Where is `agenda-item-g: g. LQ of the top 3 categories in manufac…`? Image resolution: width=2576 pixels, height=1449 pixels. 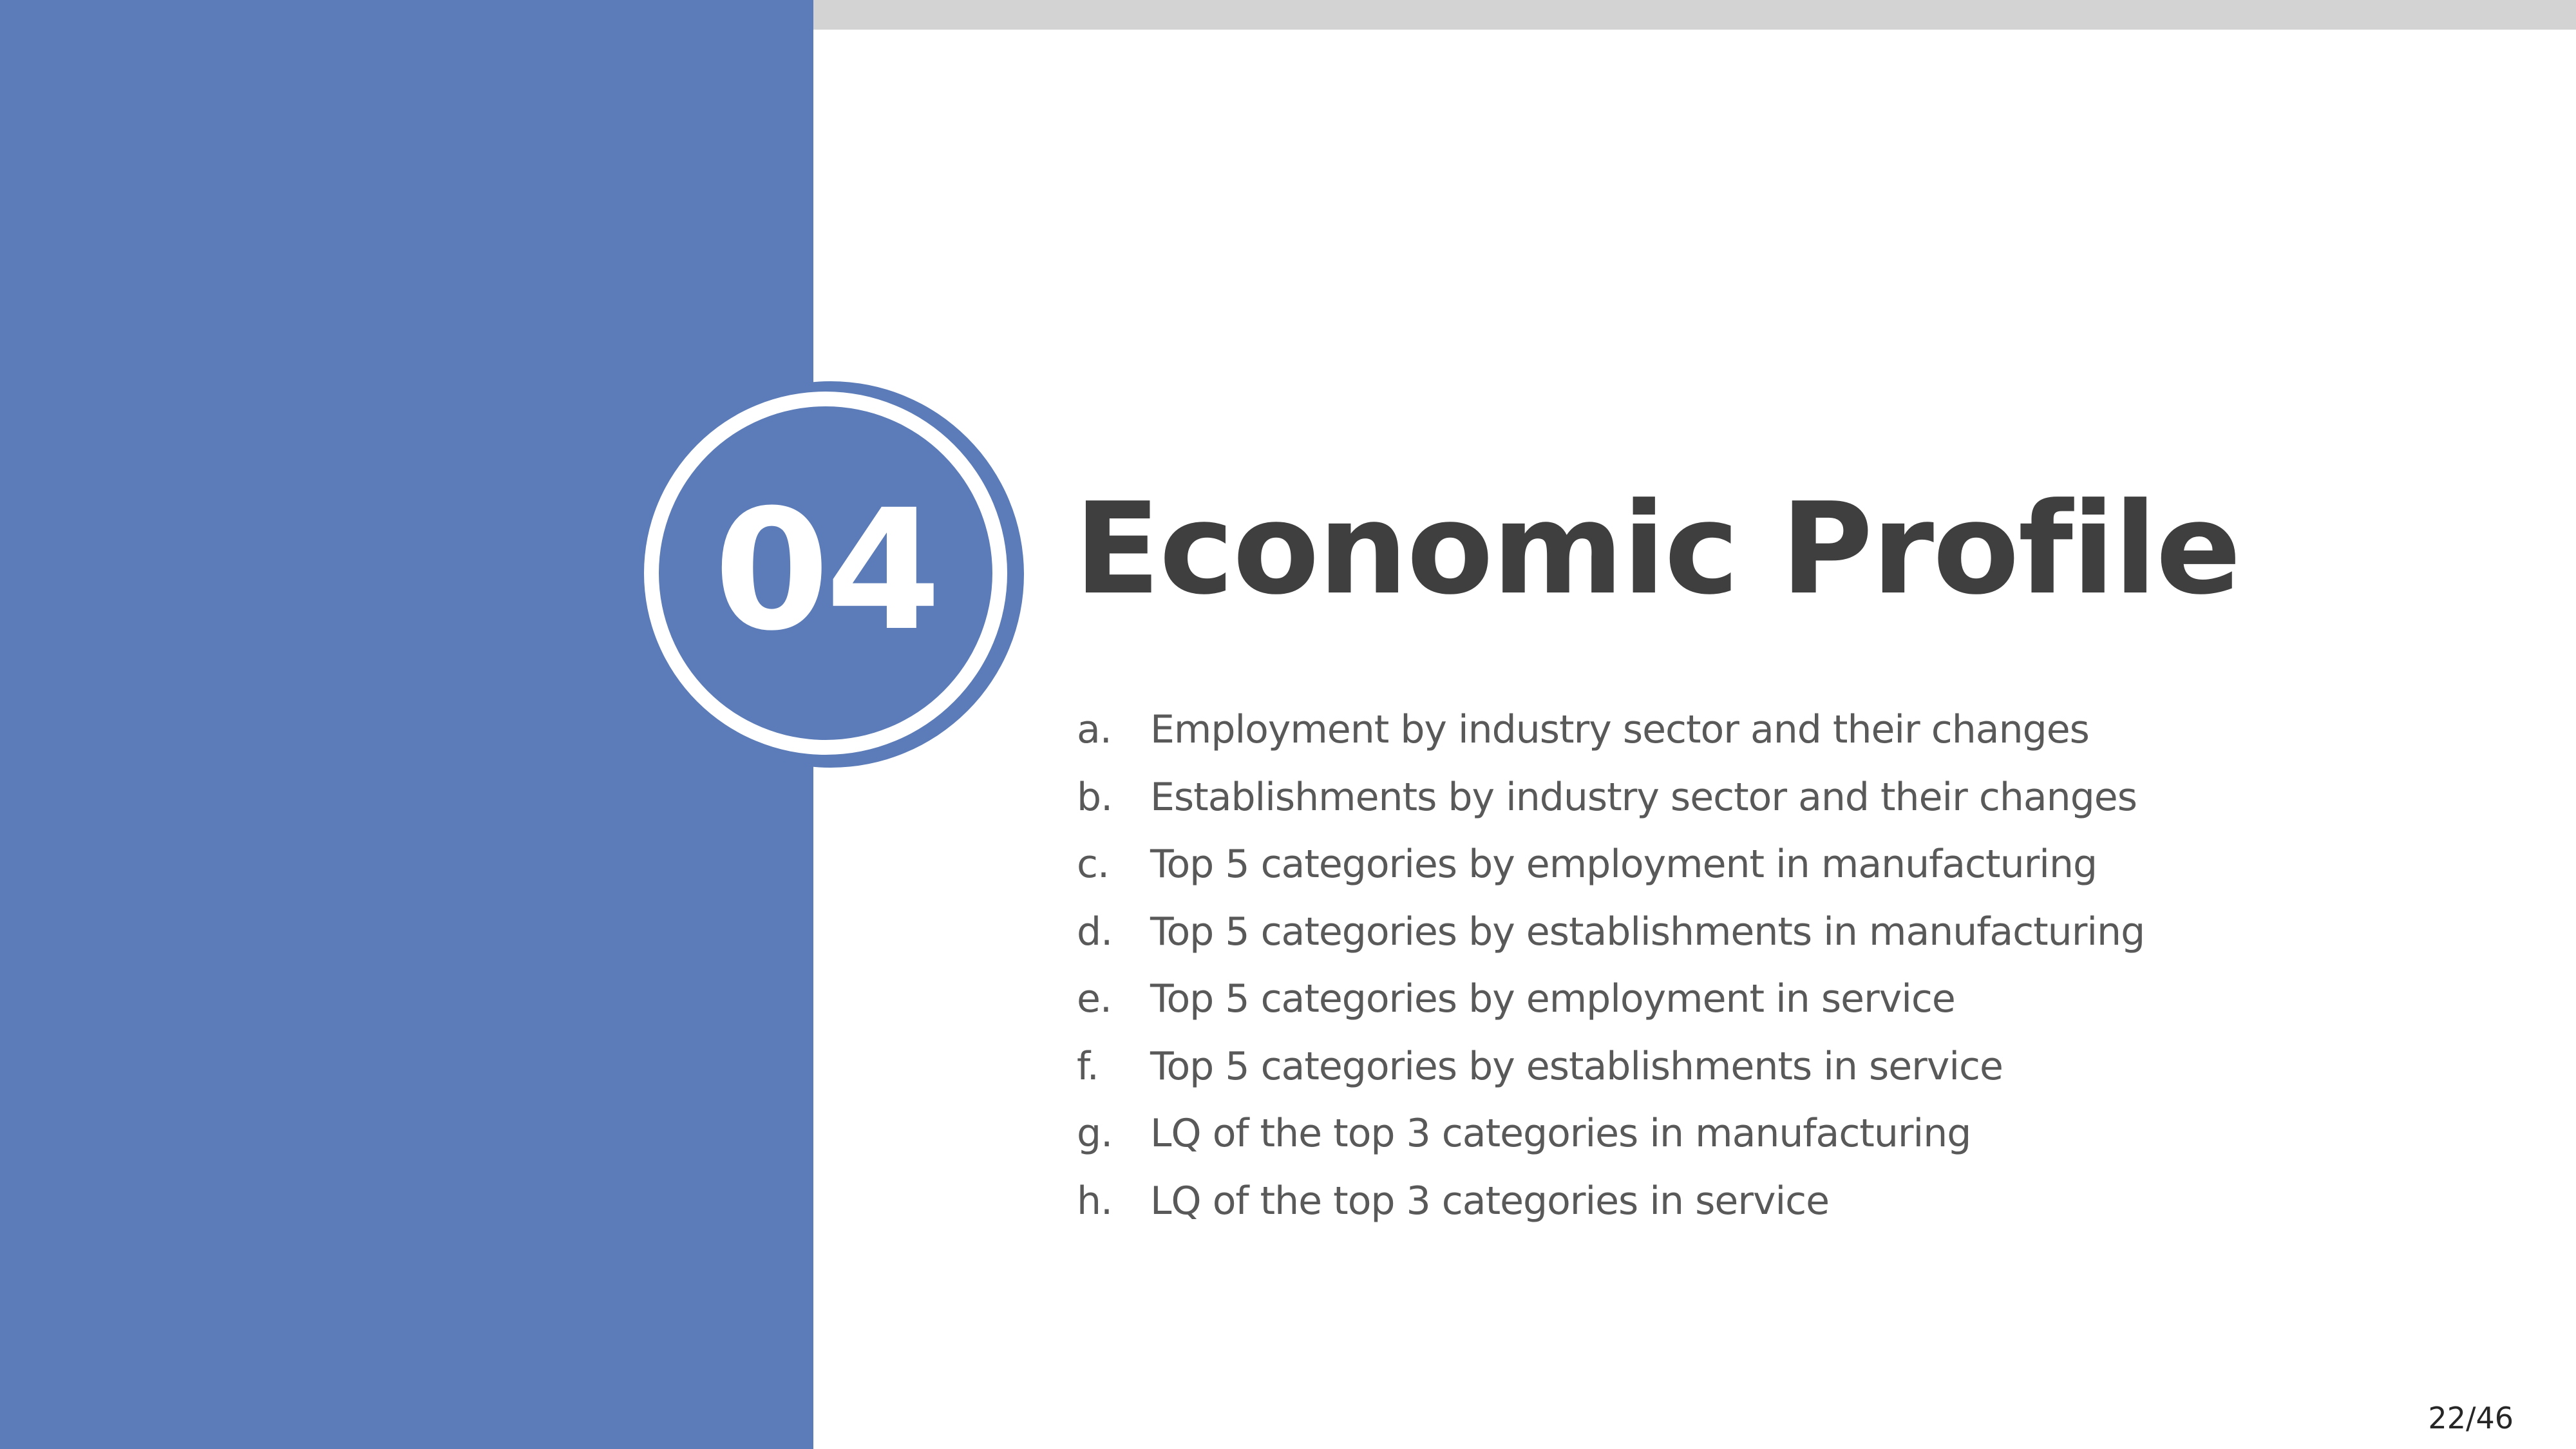 agenda-item-g: g. LQ of the top 3 categories in manufac… is located at coordinates (1611, 1134).